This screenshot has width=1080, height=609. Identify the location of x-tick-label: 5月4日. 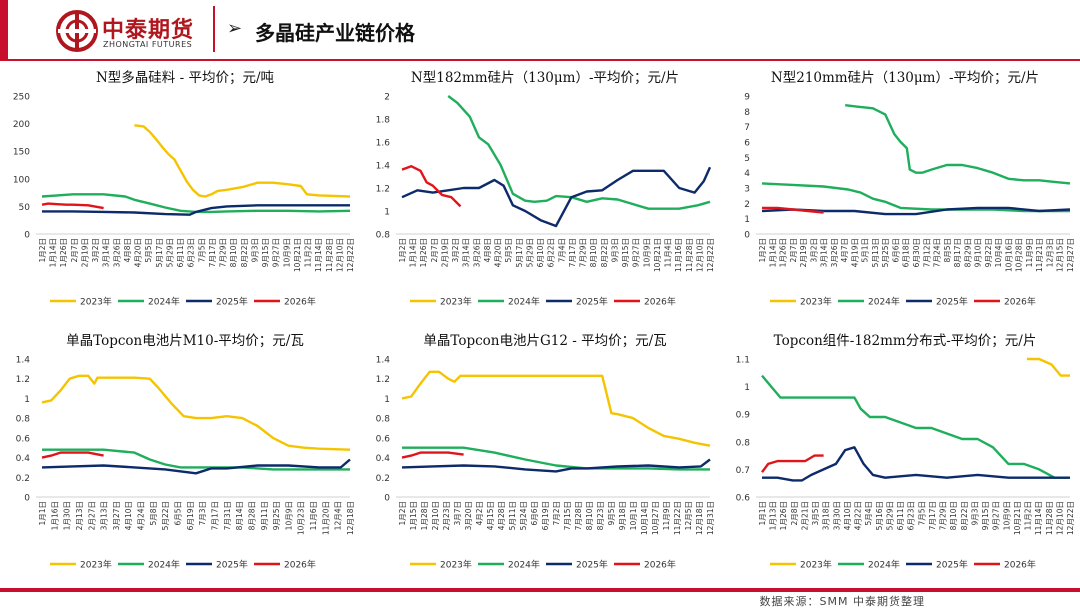
(868, 513).